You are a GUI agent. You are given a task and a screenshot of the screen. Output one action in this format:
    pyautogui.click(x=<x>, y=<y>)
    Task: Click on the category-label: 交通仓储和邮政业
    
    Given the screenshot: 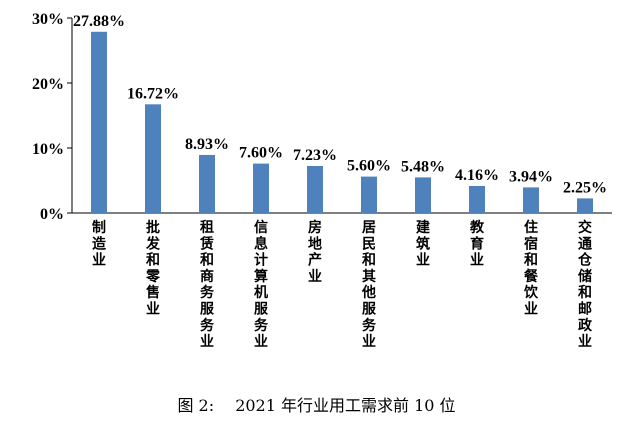 What is the action you would take?
    pyautogui.click(x=585, y=284)
    